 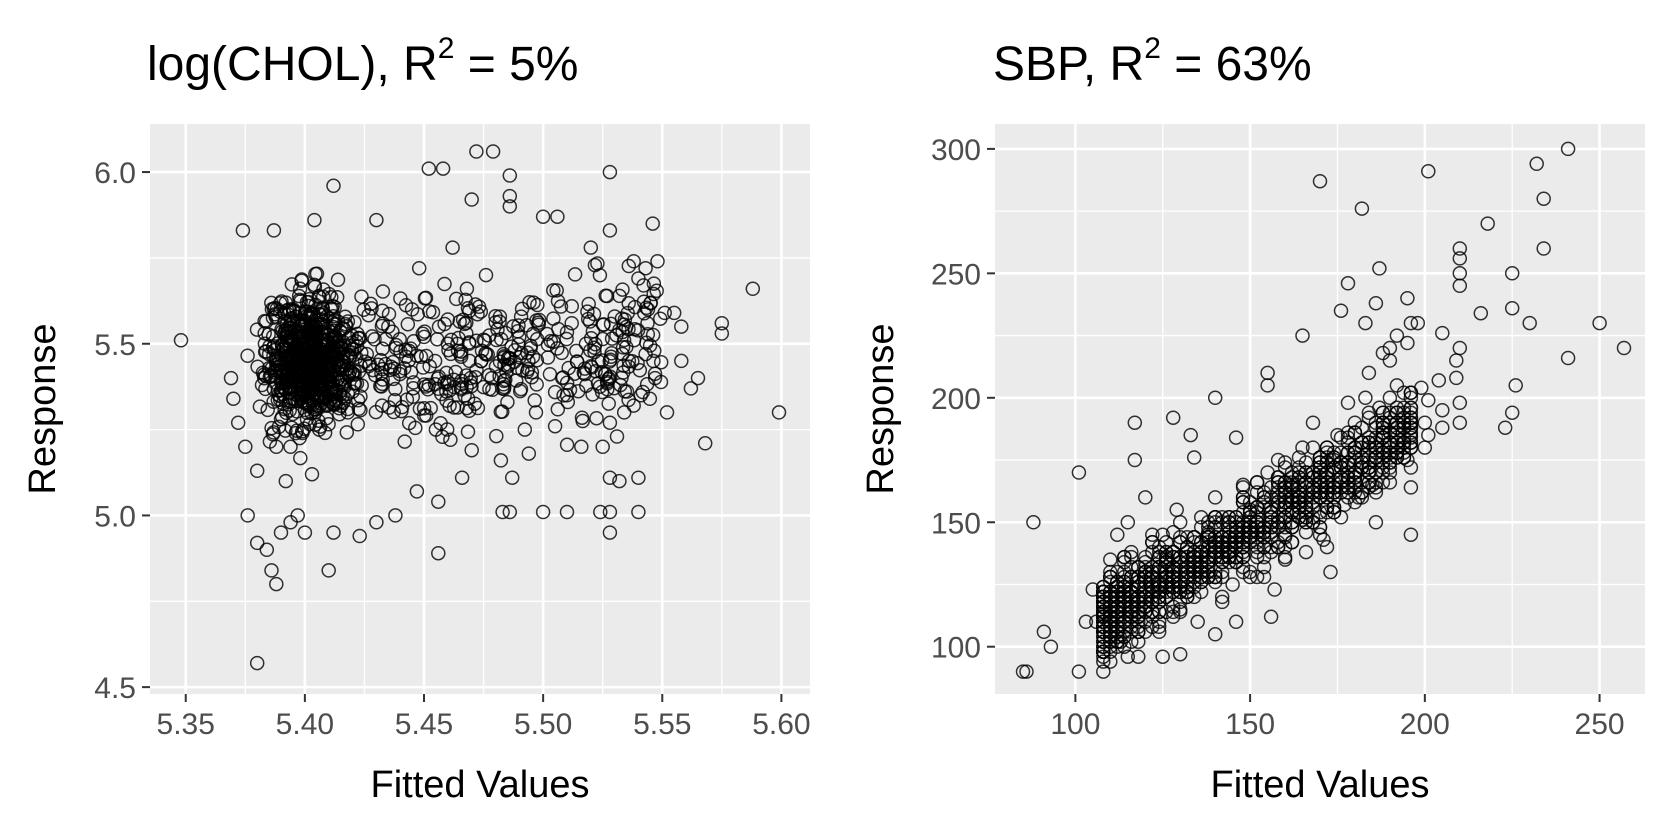 I want to click on x-tick-label: 5.45, so click(x=424, y=724).